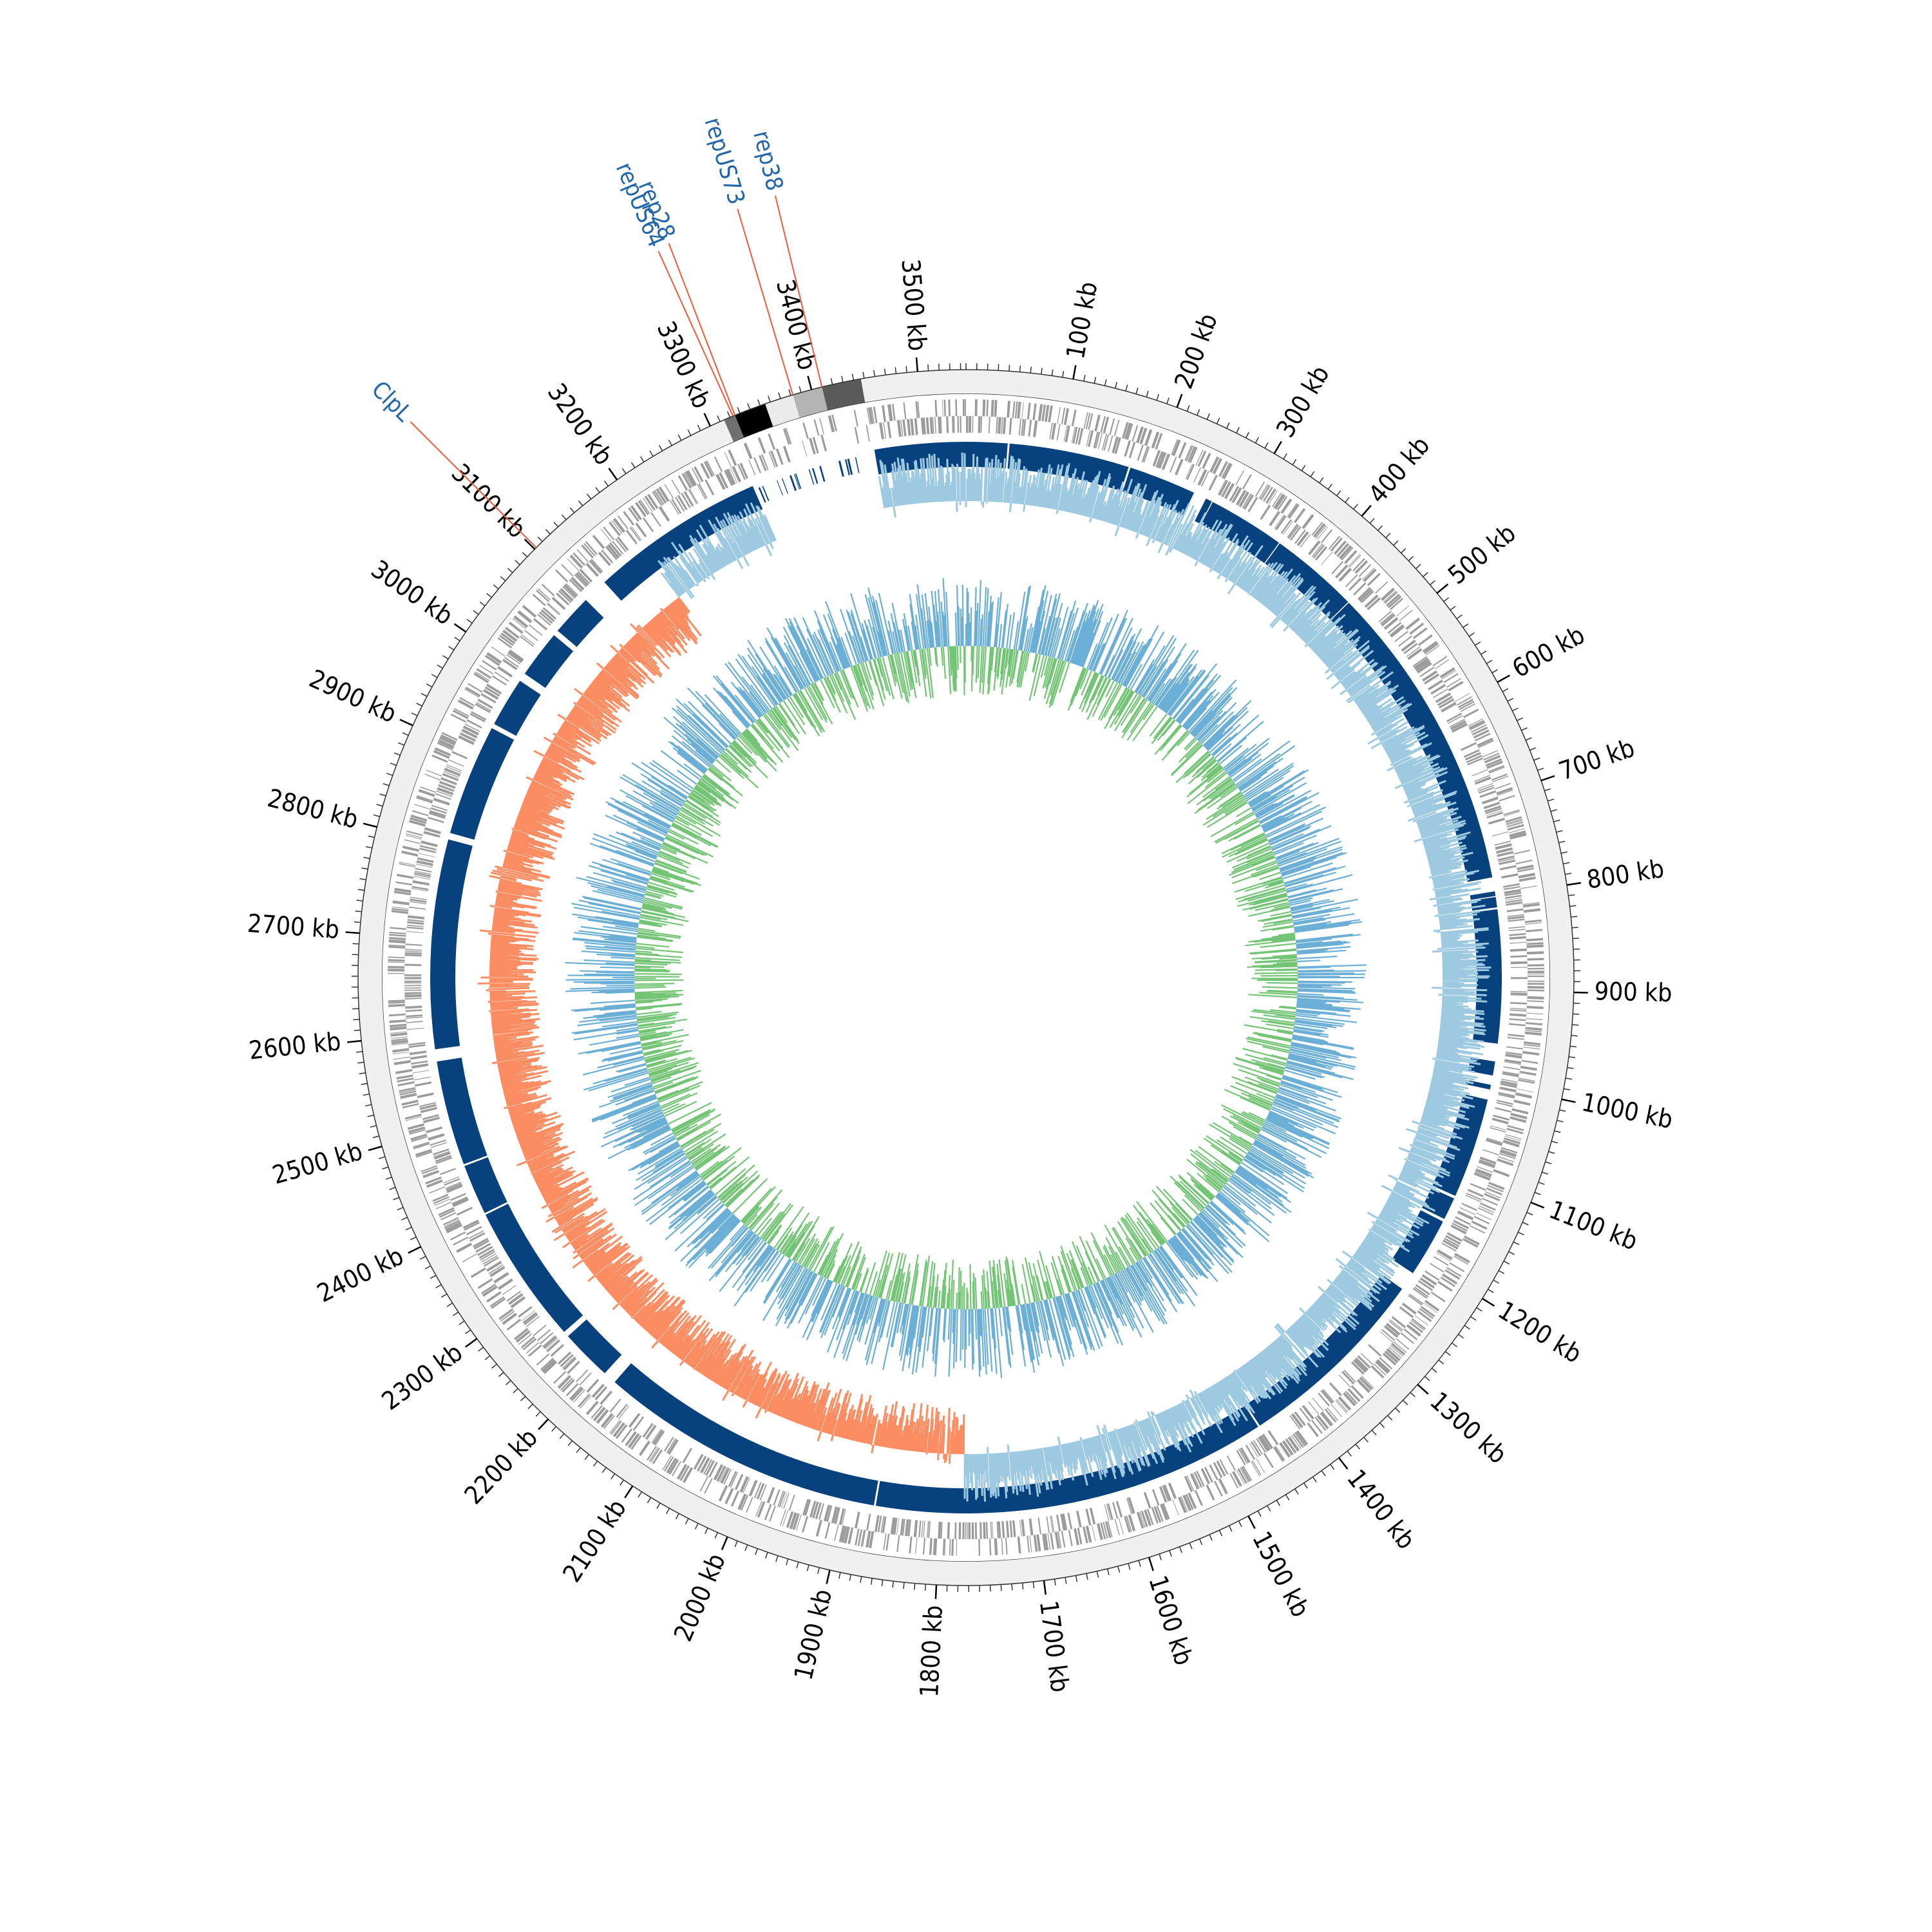  What do you see at coordinates (1399, 470) in the screenshot?
I see `tick-label: 400 kb` at bounding box center [1399, 470].